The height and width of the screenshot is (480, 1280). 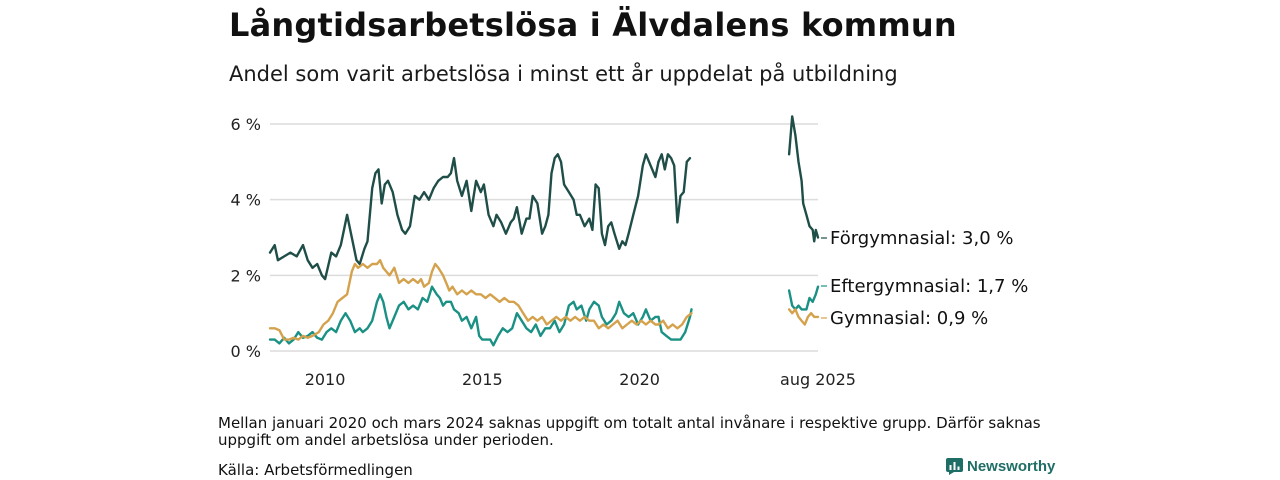 What do you see at coordinates (580, 379) in the screenshot?
I see `x-axis-ticks: 2010 2015 2020 aug 2025` at bounding box center [580, 379].